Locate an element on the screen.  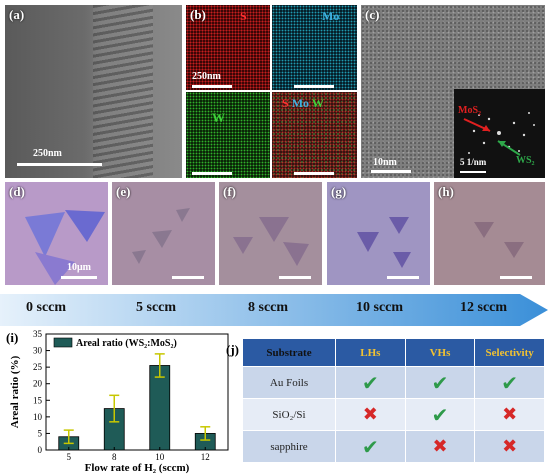
legend-label: Areal ratio (WS₂:MoS₂) is located at coordinates (126, 343).